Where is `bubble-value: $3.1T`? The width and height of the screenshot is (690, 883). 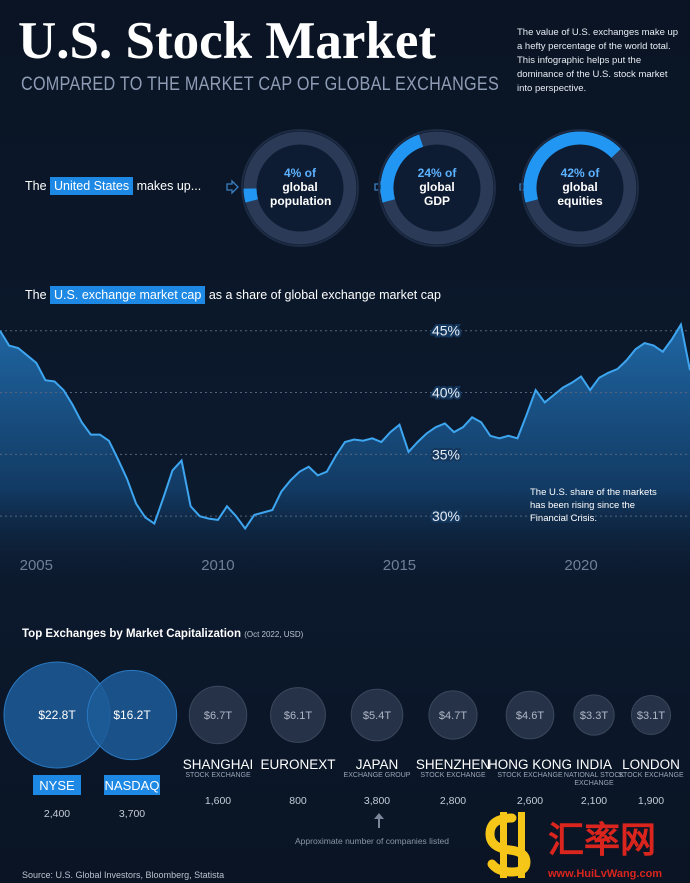 bubble-value: $3.1T is located at coordinates (651, 716).